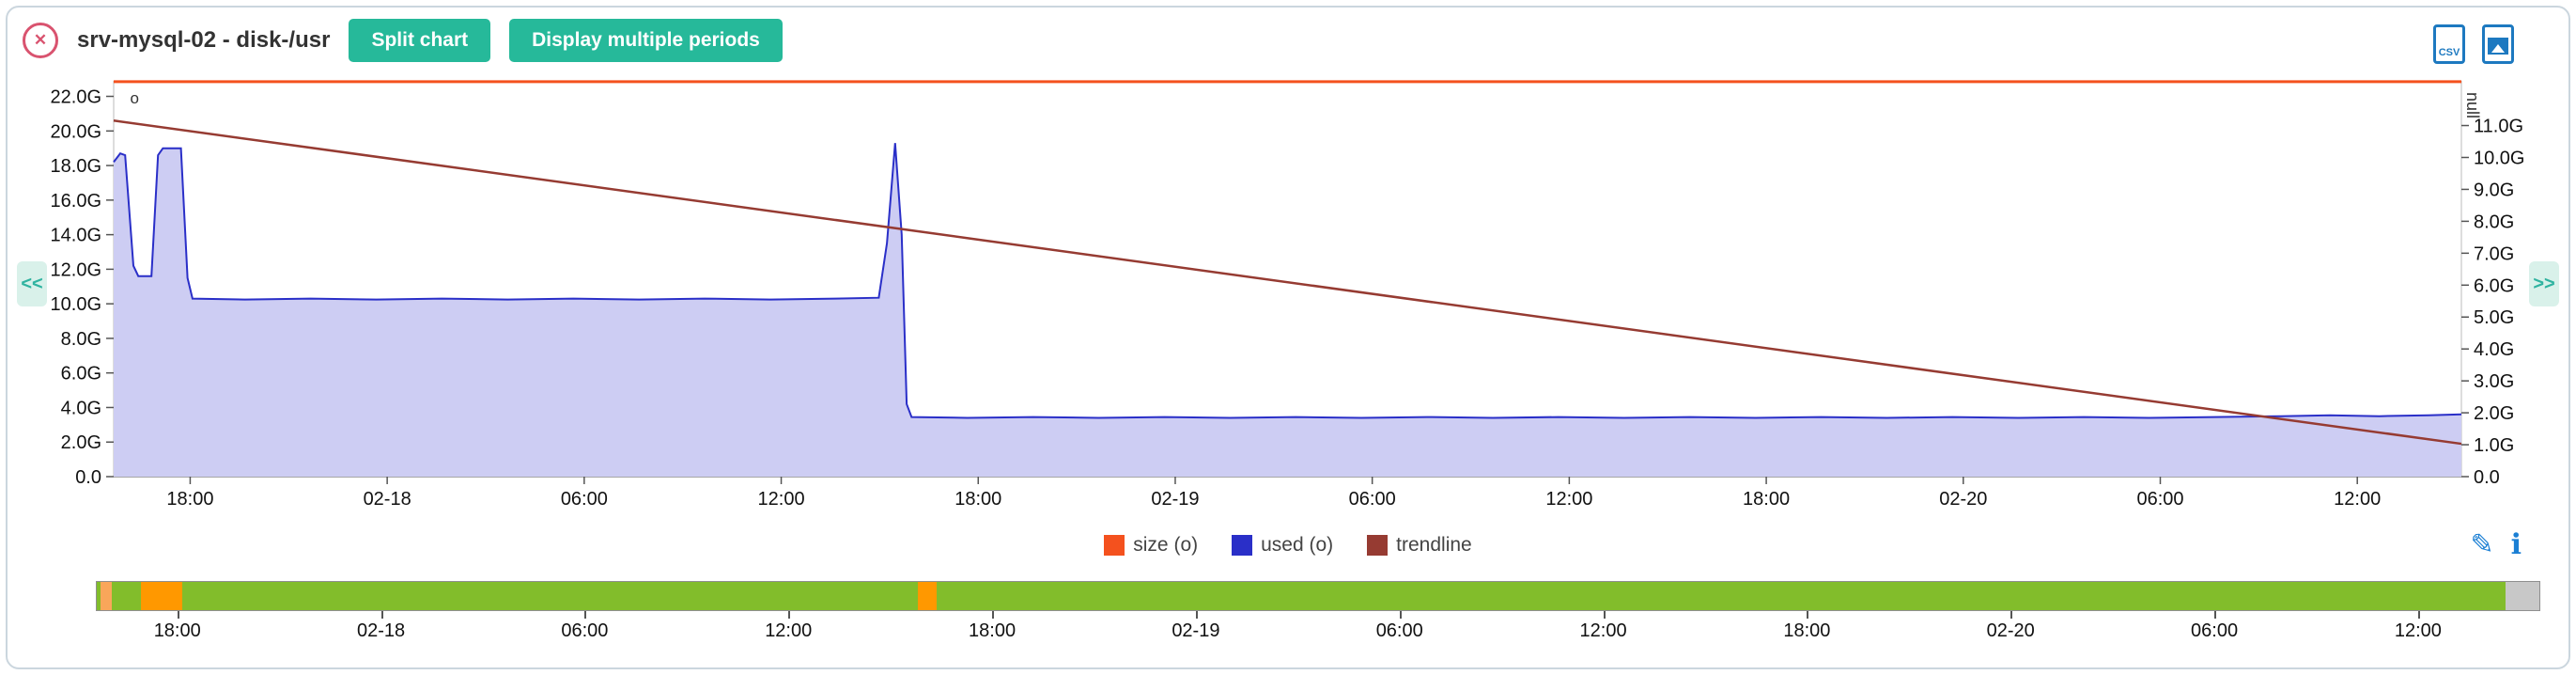 Image resolution: width=2576 pixels, height=675 pixels. Describe the element at coordinates (2498, 127) in the screenshot. I see `right-tick-label: 11.0G` at that location.